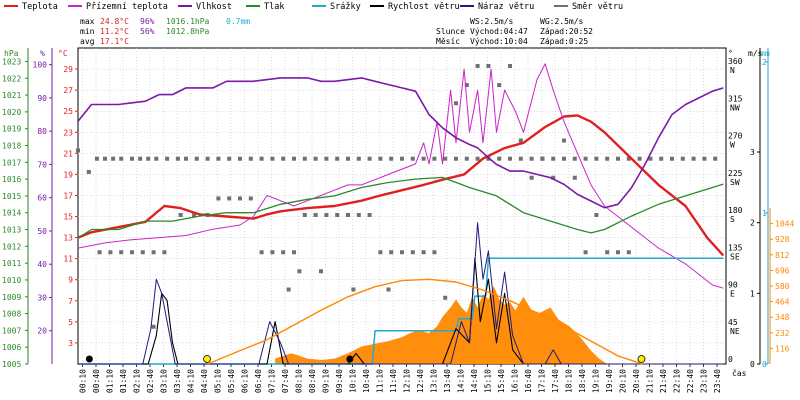 The height and width of the screenshot is (400, 800). I want to click on stat-humidity: 56%, so click(147, 31).